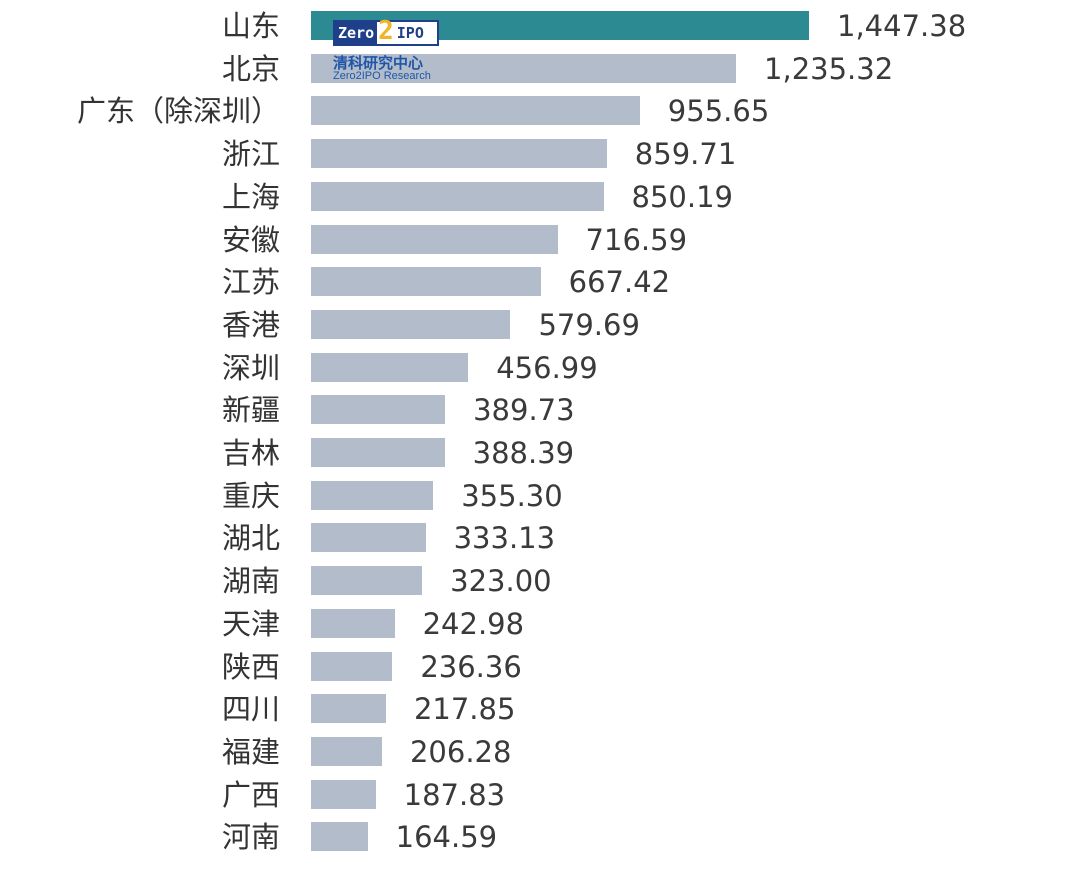  Describe the element at coordinates (250, 68) in the screenshot. I see `category-label: 北京` at that location.